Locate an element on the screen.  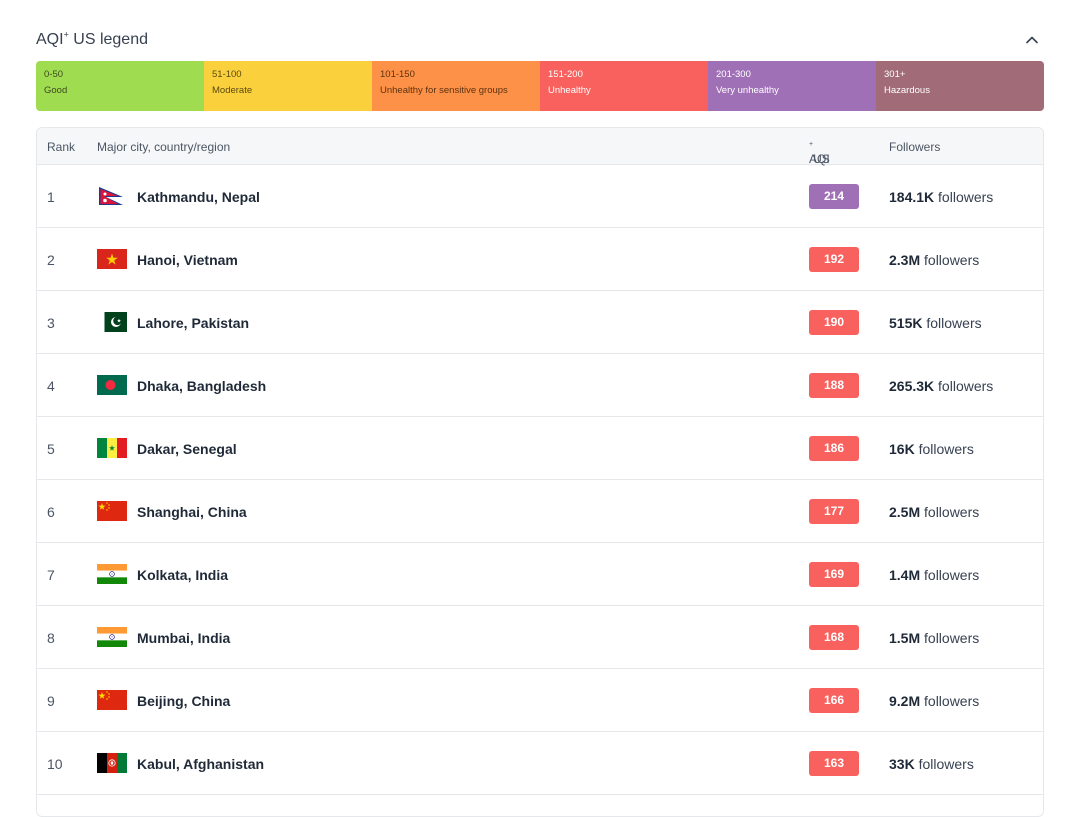
table-row: 8 Mumbai, India 168 1.5M followers is located at coordinates (540, 637).